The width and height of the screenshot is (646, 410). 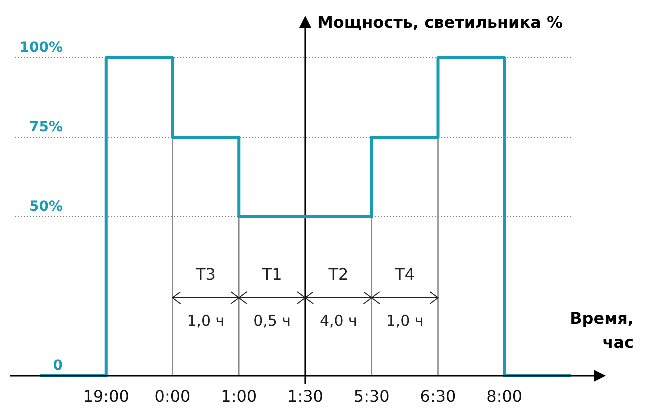 What do you see at coordinates (339, 321) in the screenshot?
I see `annotation: 4,0 ч` at bounding box center [339, 321].